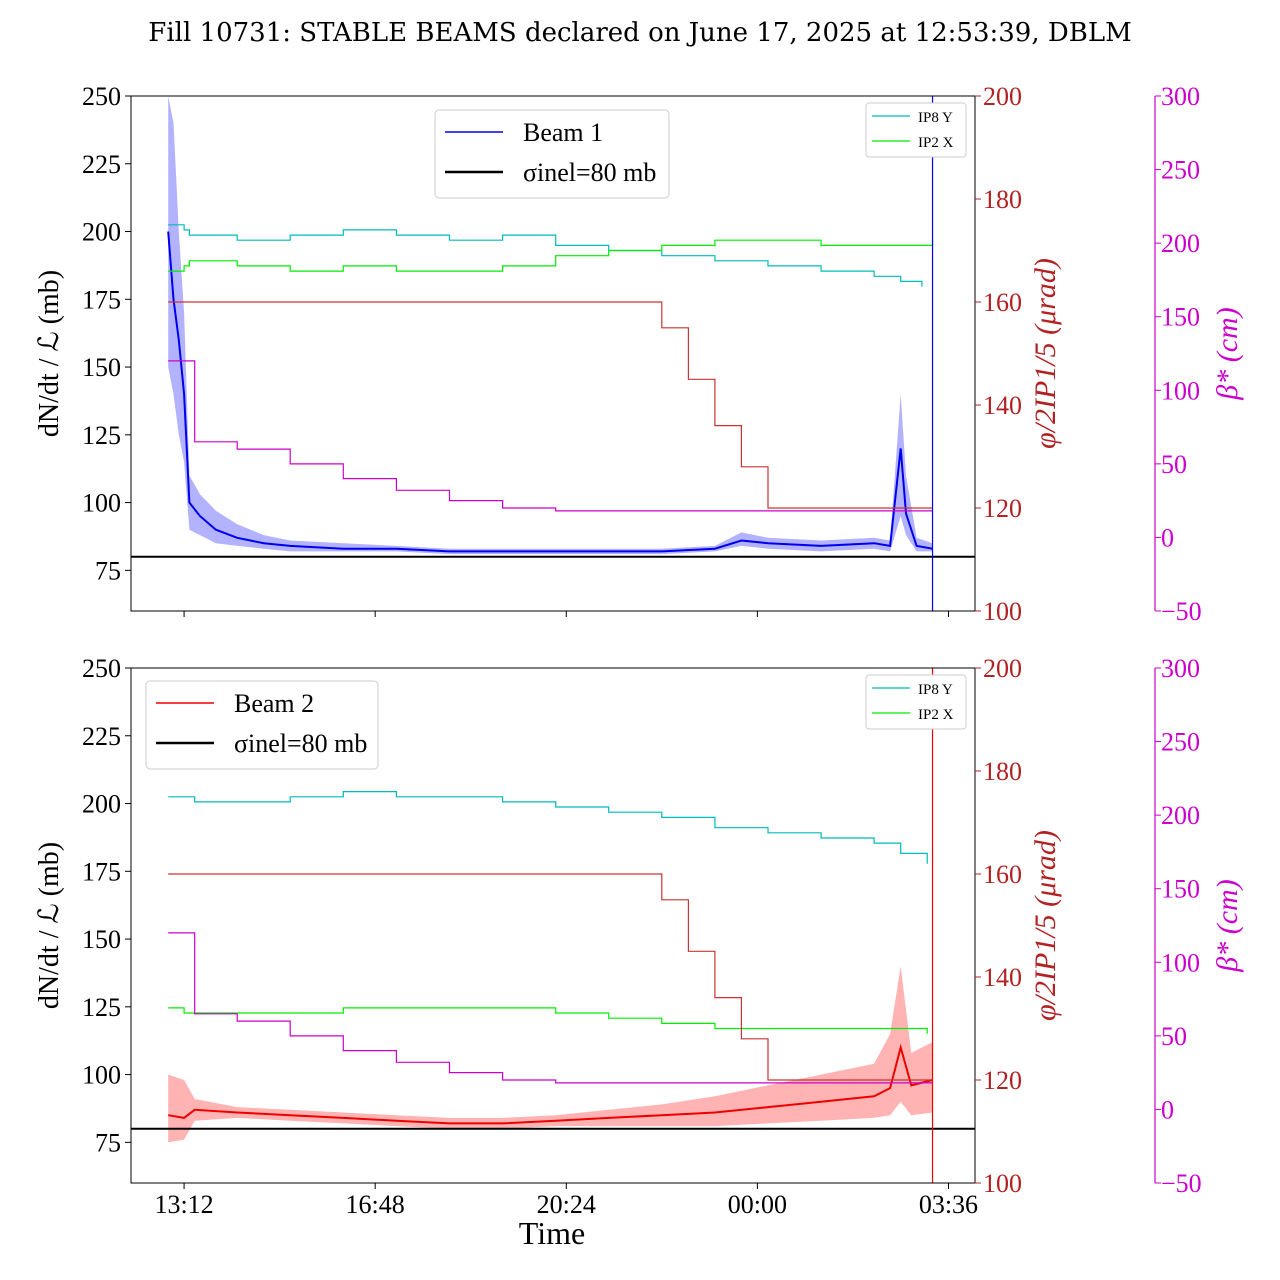 This screenshot has height=1280, width=1280. Describe the element at coordinates (566, 1204) in the screenshot. I see `x-tick-label: 20:24` at that location.